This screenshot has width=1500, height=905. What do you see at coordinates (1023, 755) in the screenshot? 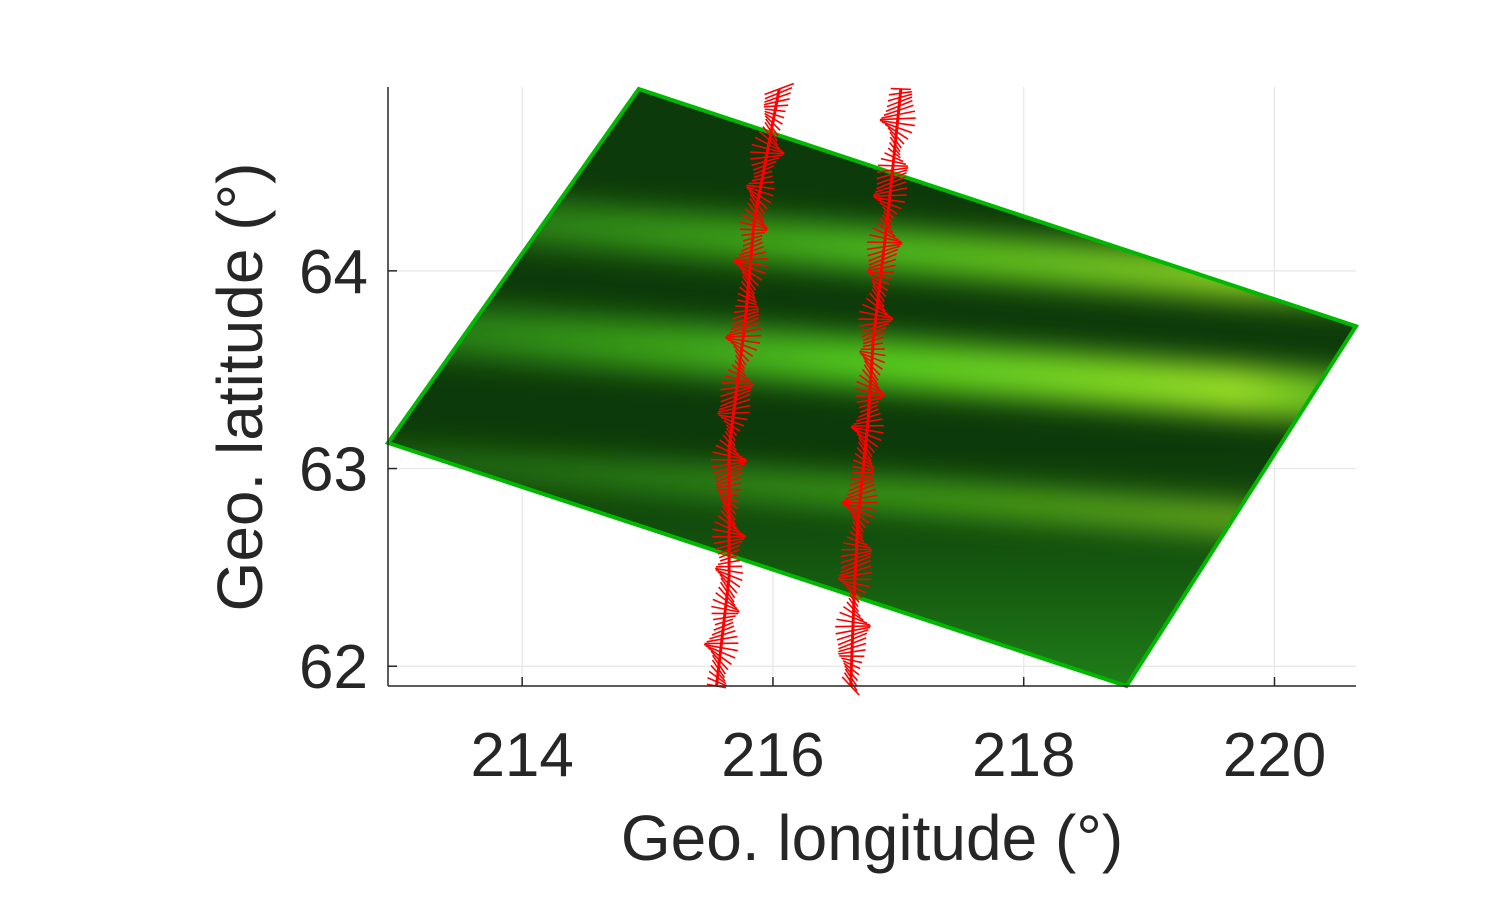
I see `x-tick-label: 218` at bounding box center [1023, 755].